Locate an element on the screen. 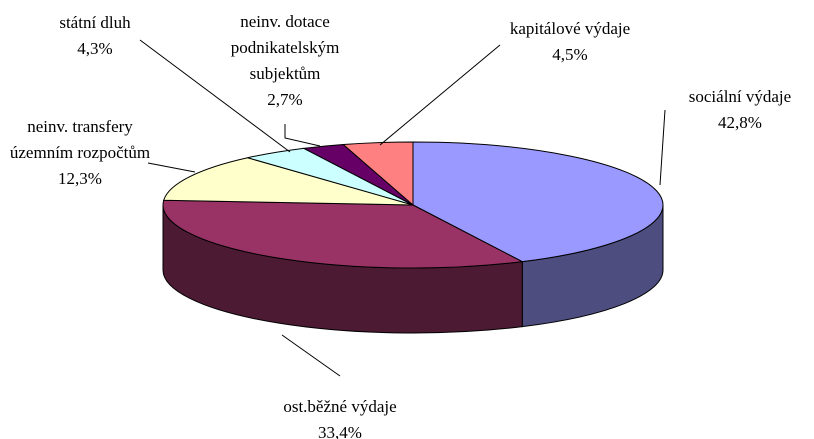 The width and height of the screenshot is (814, 439). category-label: kapitálové výdaje is located at coordinates (570, 28).